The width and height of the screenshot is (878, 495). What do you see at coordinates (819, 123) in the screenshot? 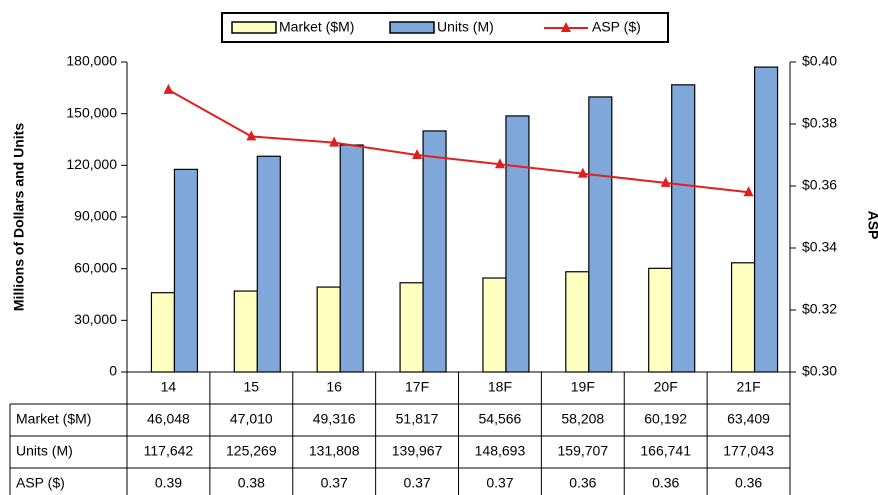
I see `y2-tick-label: $0.38` at bounding box center [819, 123].